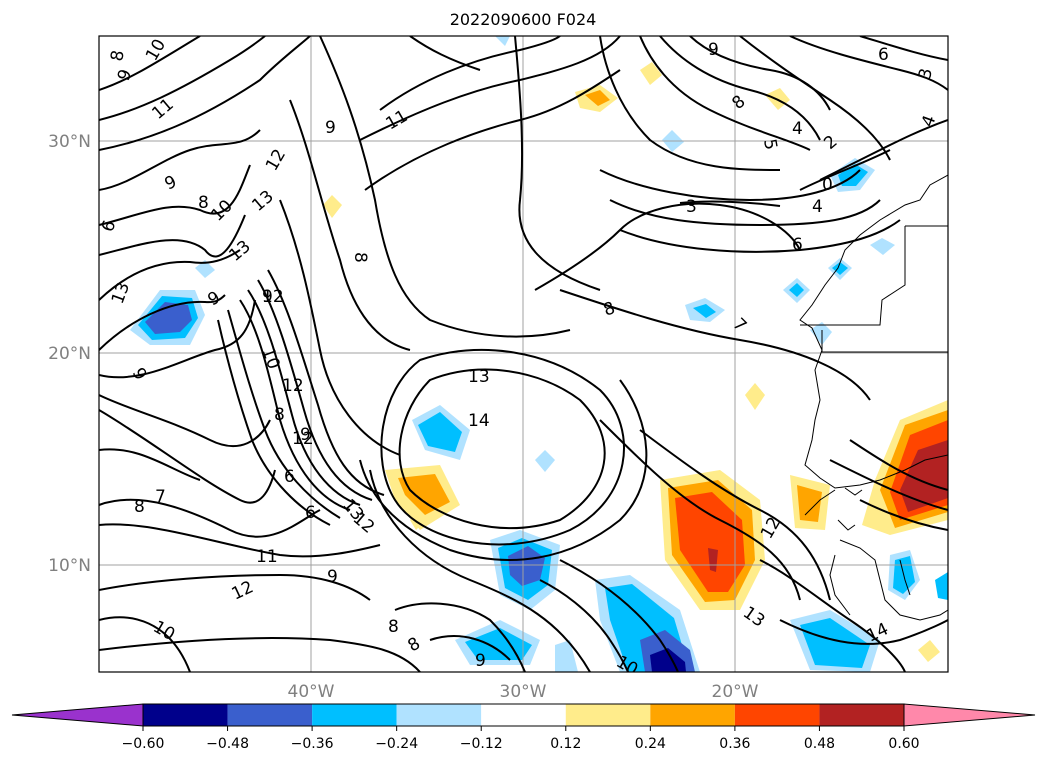 This screenshot has width=1047, height=765. What do you see at coordinates (734, 744) in the screenshot?
I see `colorbar-tick-label: 0.36` at bounding box center [734, 744].